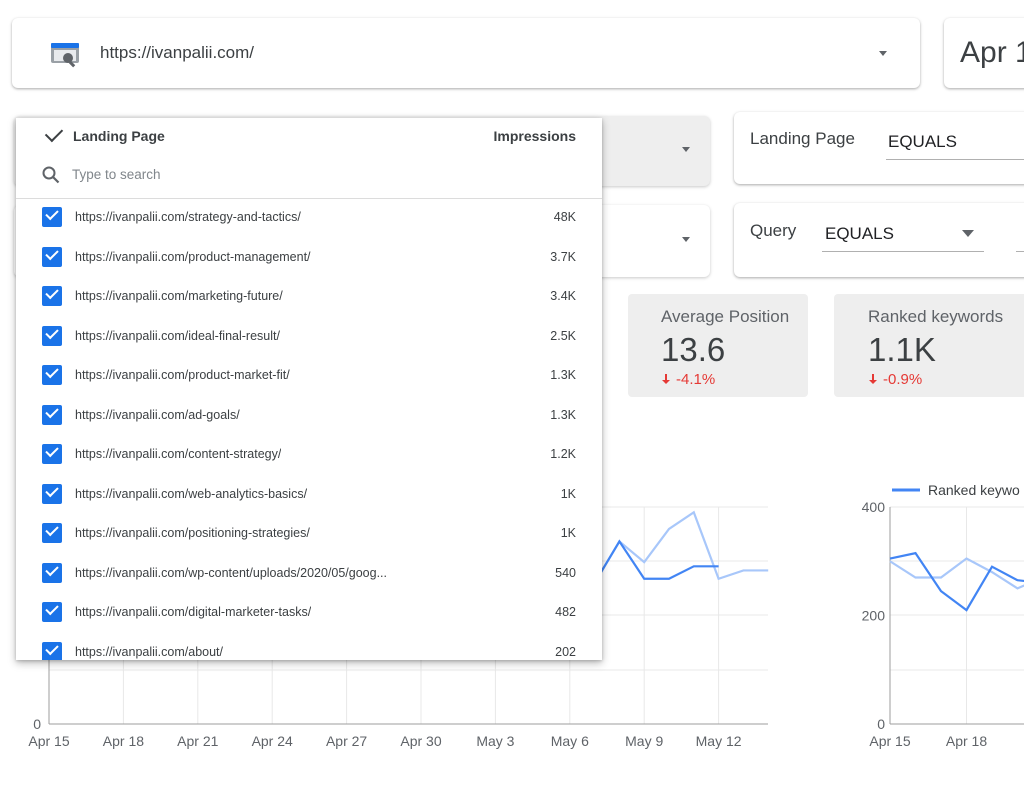 Image resolution: width=1024 pixels, height=789 pixels. I want to click on filter-query, so click(879, 240).